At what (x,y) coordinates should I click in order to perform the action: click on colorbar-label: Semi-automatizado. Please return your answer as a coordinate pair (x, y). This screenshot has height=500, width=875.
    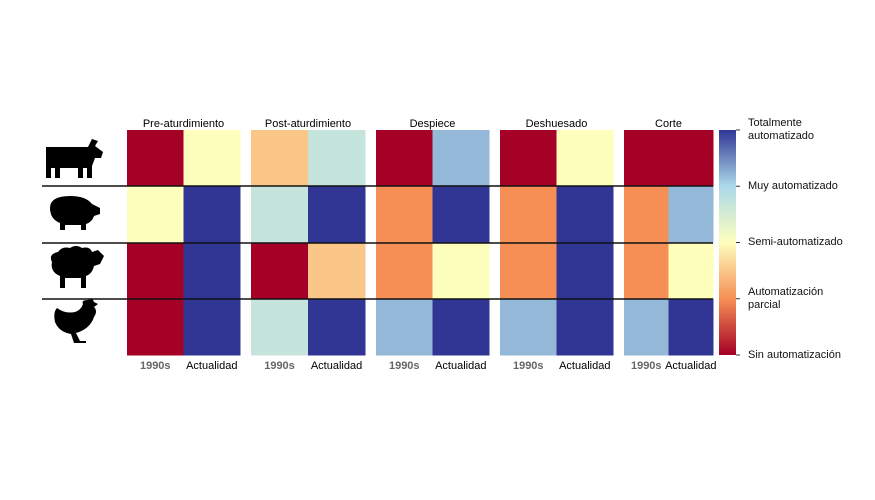
    Looking at the image, I should click on (795, 242).